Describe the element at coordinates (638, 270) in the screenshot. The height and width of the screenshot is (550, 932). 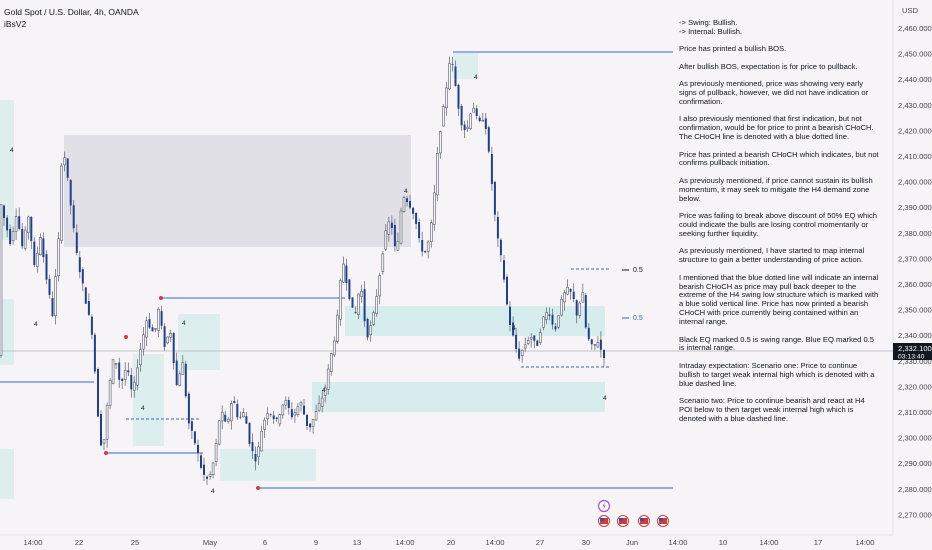
I see `swing-eq-label: 0.5` at that location.